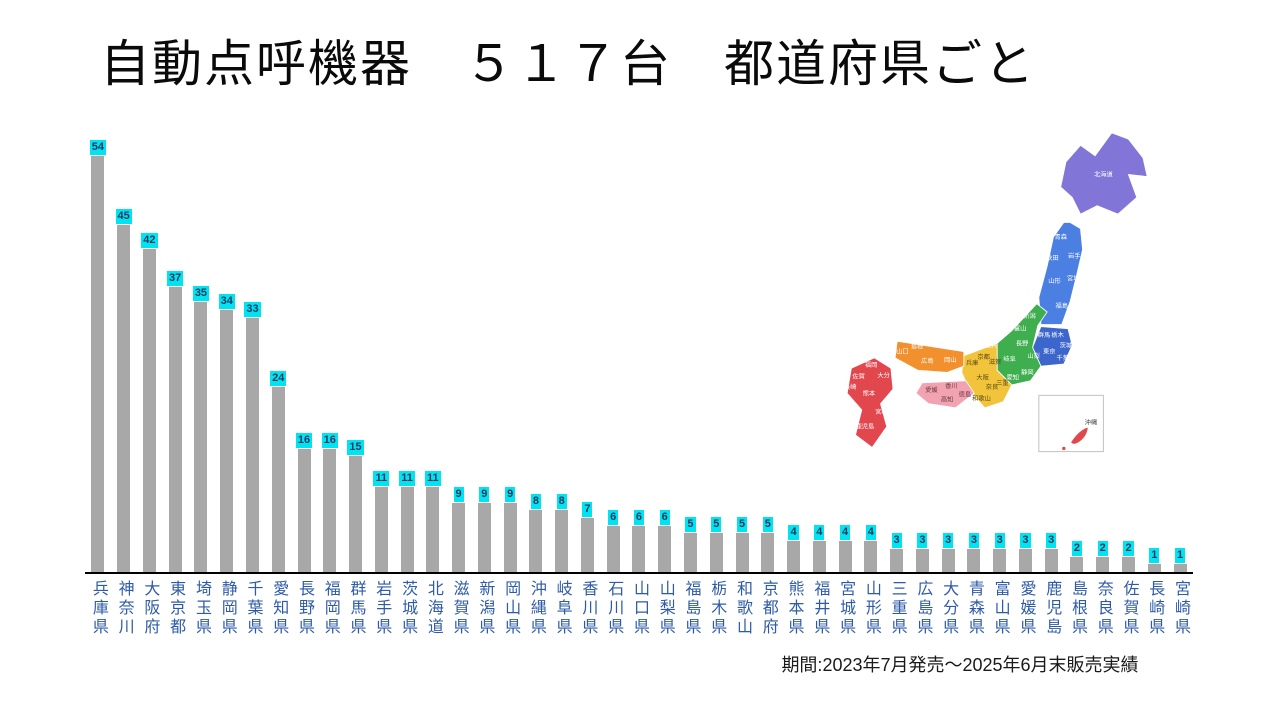  Describe the element at coordinates (1027, 372) in the screenshot. I see `map-pref-label: 静岡` at that location.